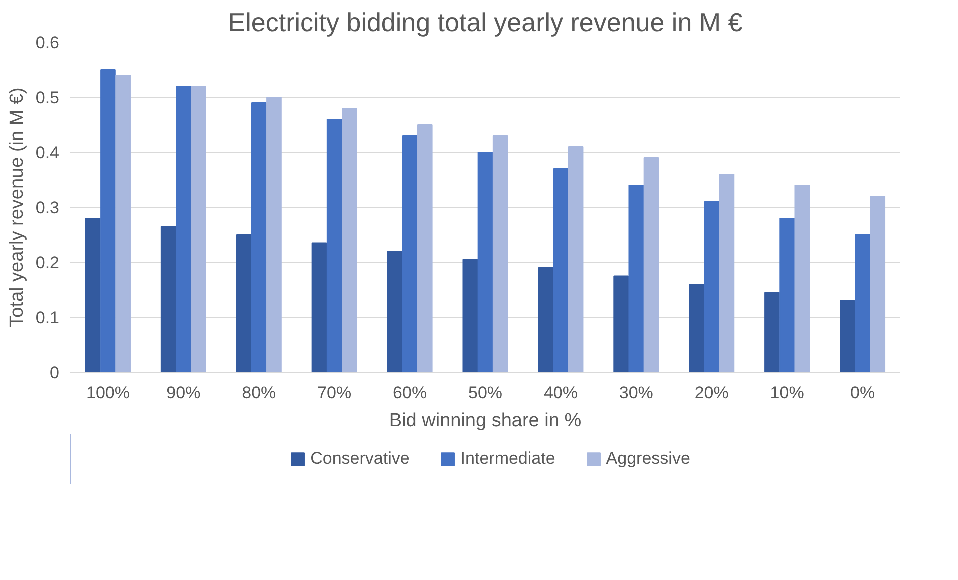 Image resolution: width=958 pixels, height=580 pixels. What do you see at coordinates (636, 393) in the screenshot?
I see `x-tick-label: 30%` at bounding box center [636, 393].